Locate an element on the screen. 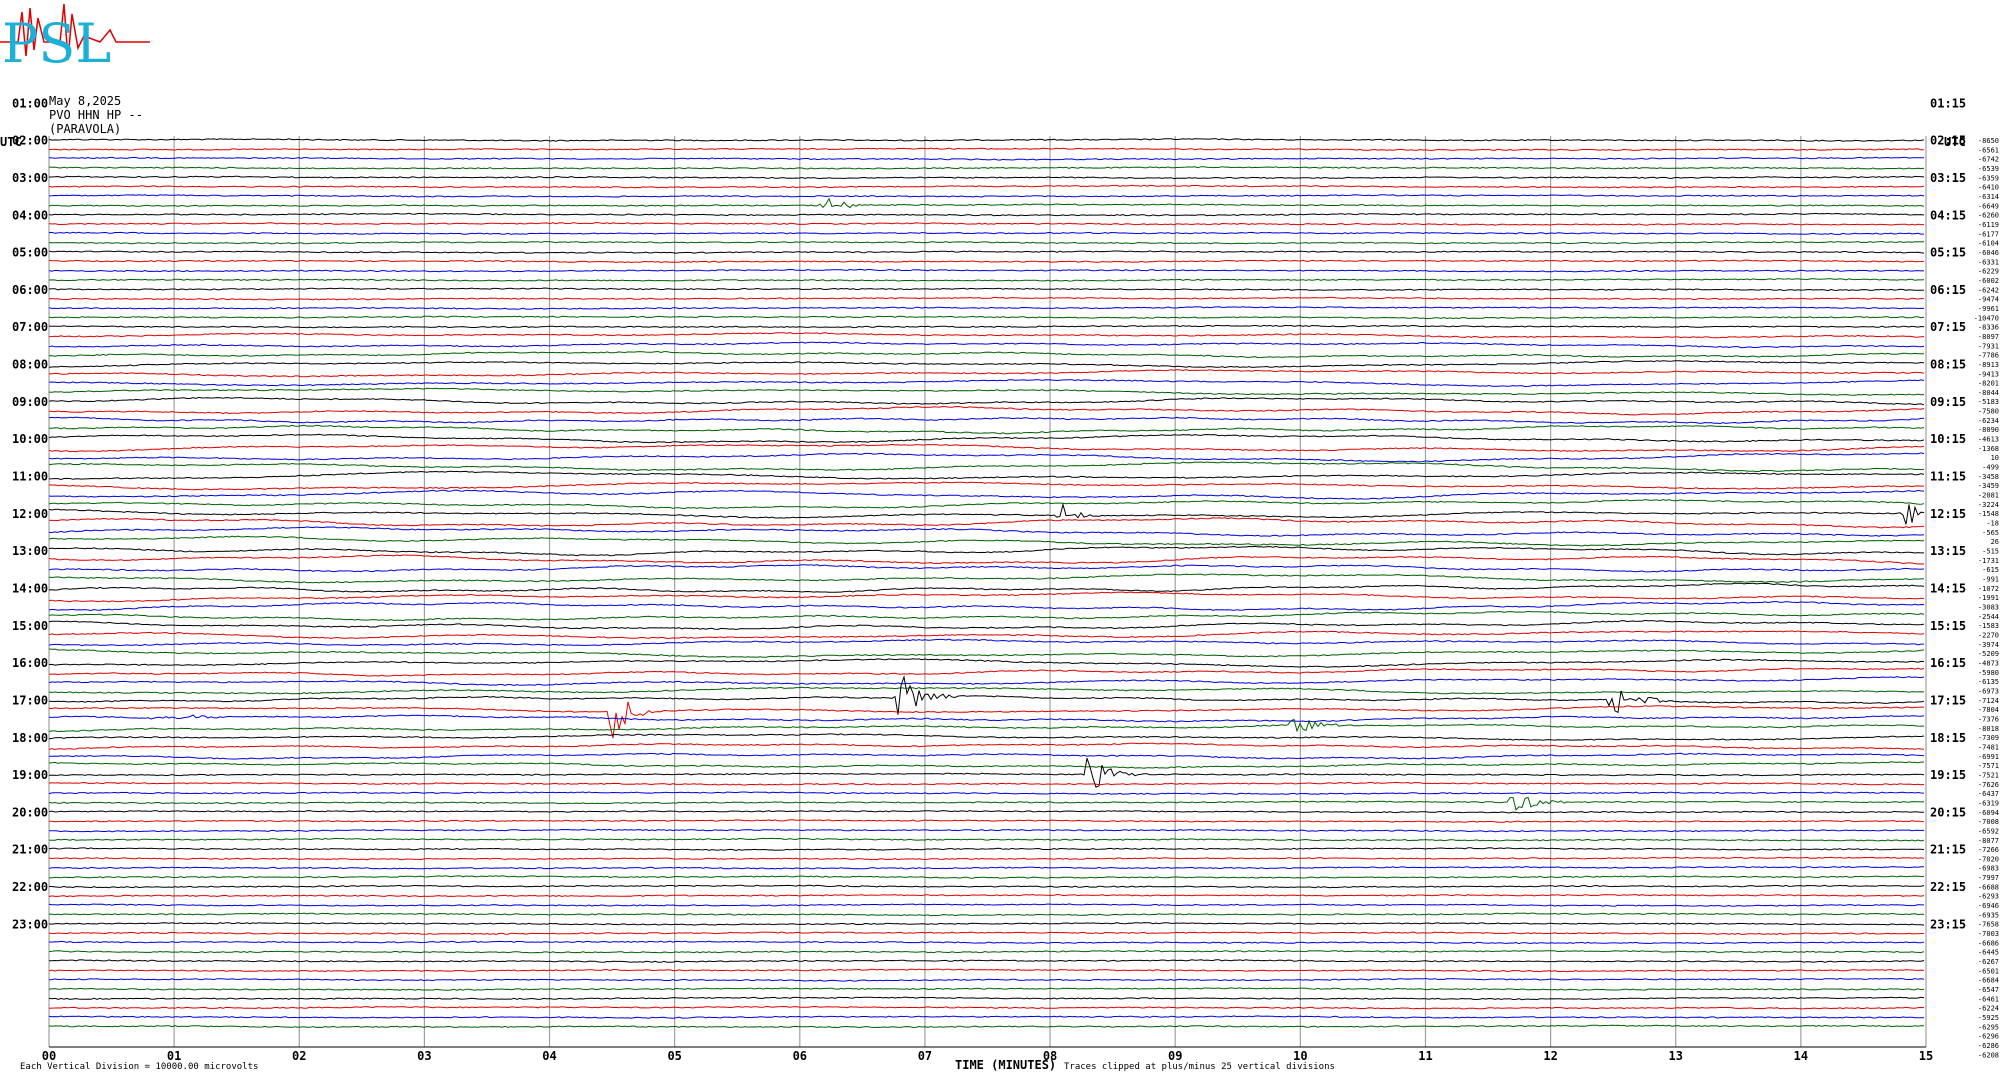 The width and height of the screenshot is (2010, 1080). trace-offset-label: -6260 is located at coordinates (1988, 216).